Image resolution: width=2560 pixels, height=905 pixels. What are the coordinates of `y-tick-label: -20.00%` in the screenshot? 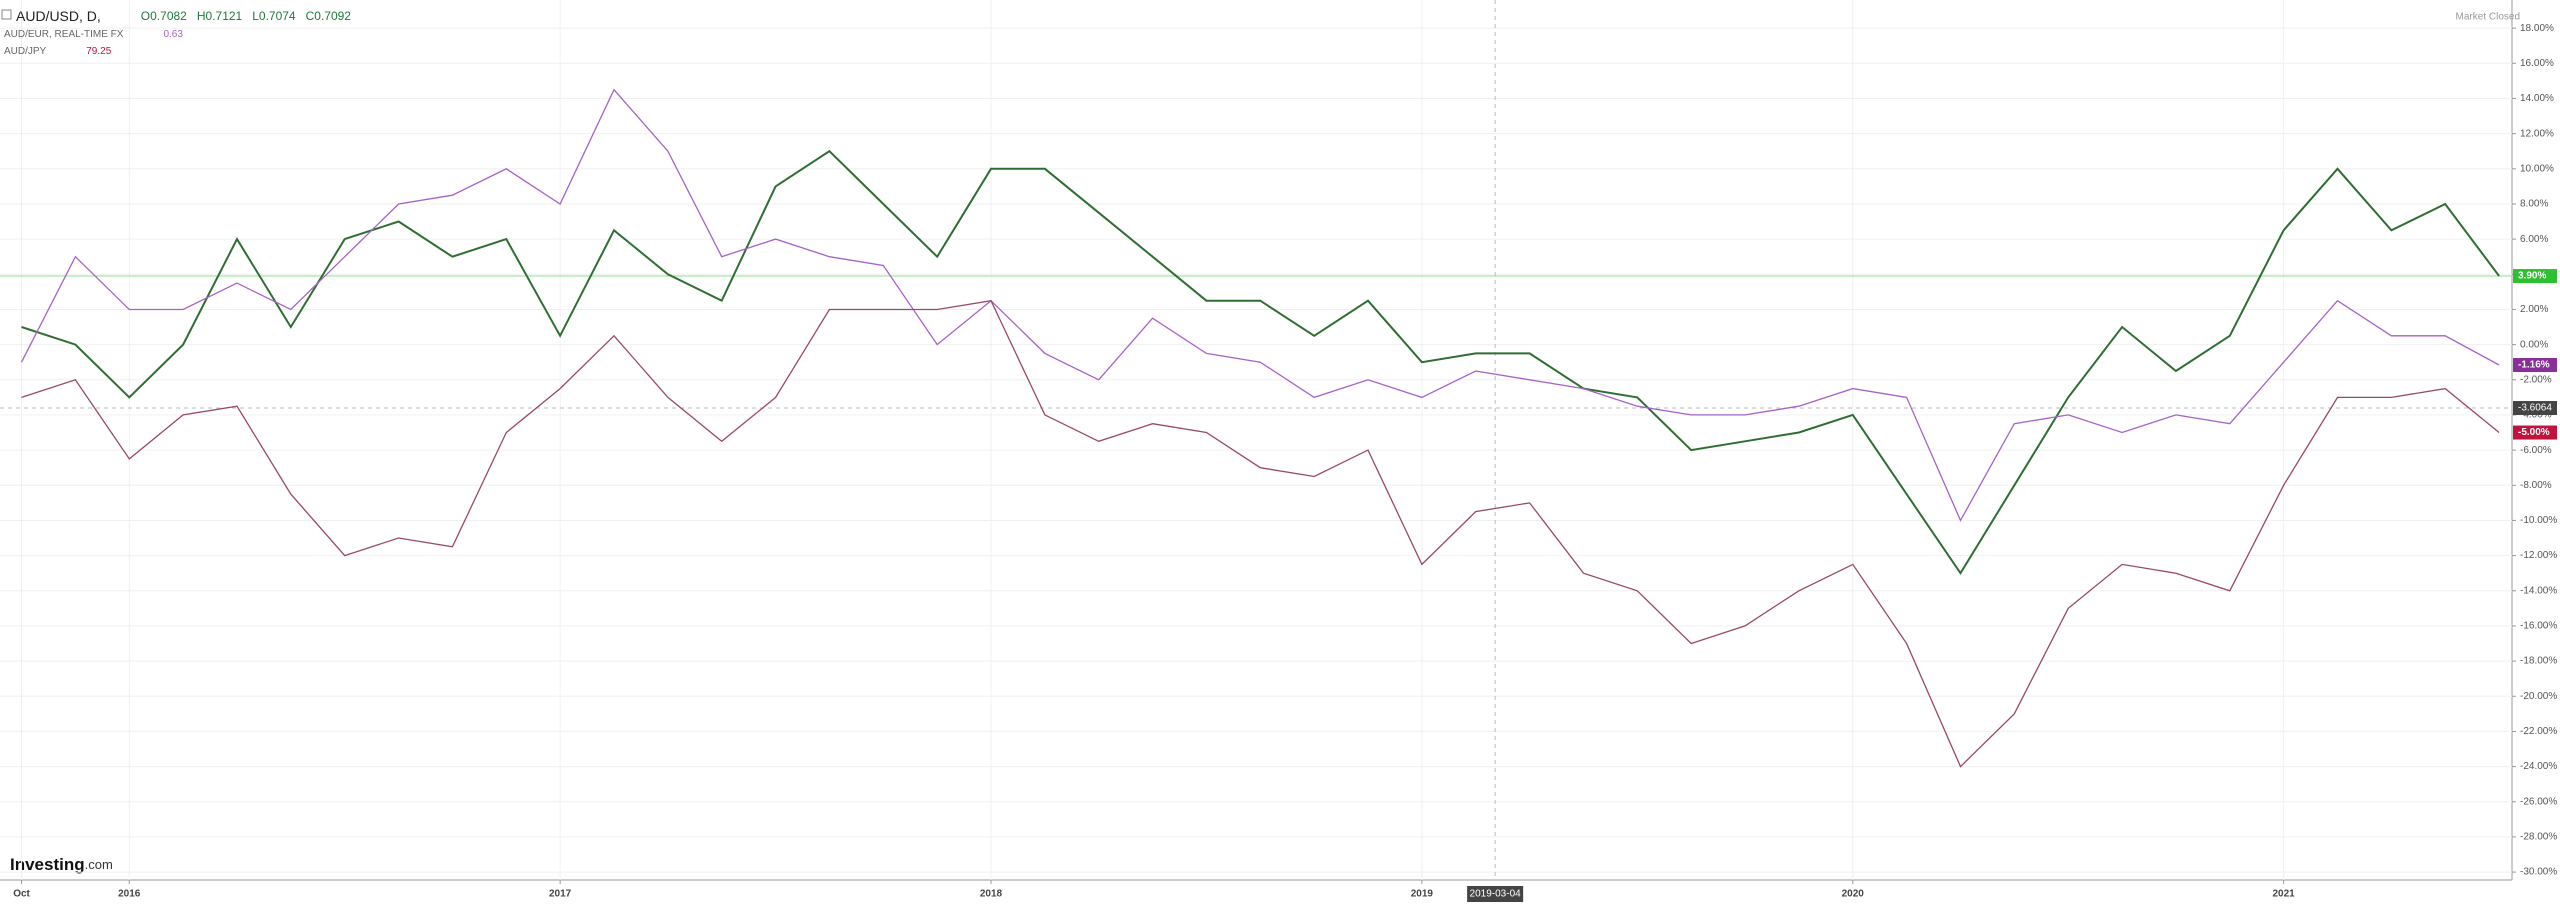 It's located at (2538, 696).